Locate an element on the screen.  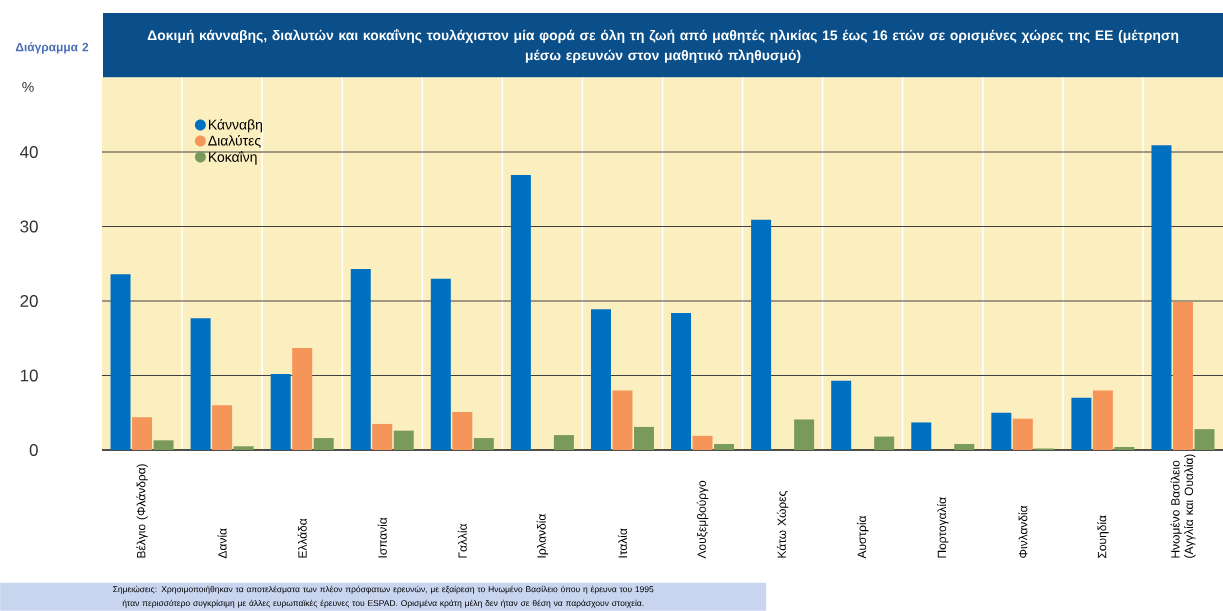
legend-label: Διαλύτες is located at coordinates (234, 141).